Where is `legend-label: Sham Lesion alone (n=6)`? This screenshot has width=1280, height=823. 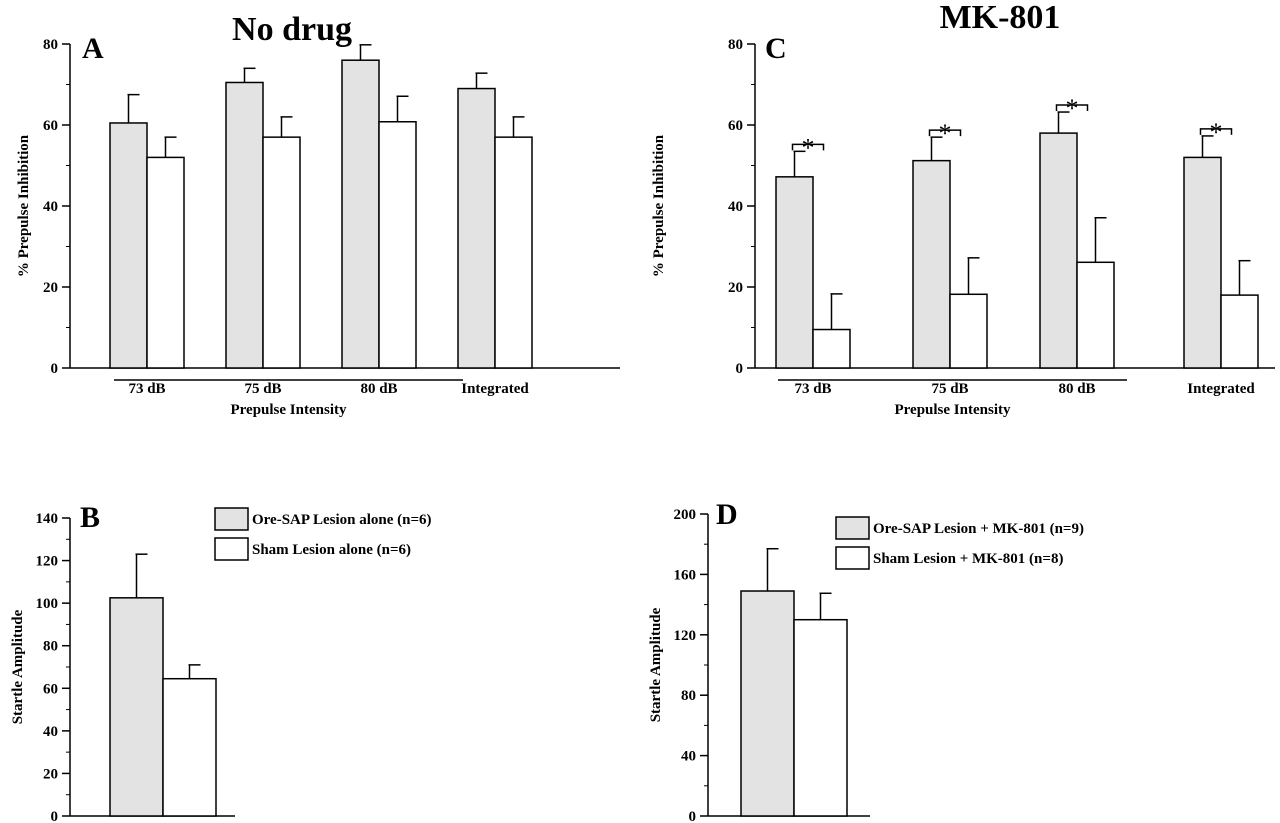 legend-label: Sham Lesion alone (n=6) is located at coordinates (331, 550).